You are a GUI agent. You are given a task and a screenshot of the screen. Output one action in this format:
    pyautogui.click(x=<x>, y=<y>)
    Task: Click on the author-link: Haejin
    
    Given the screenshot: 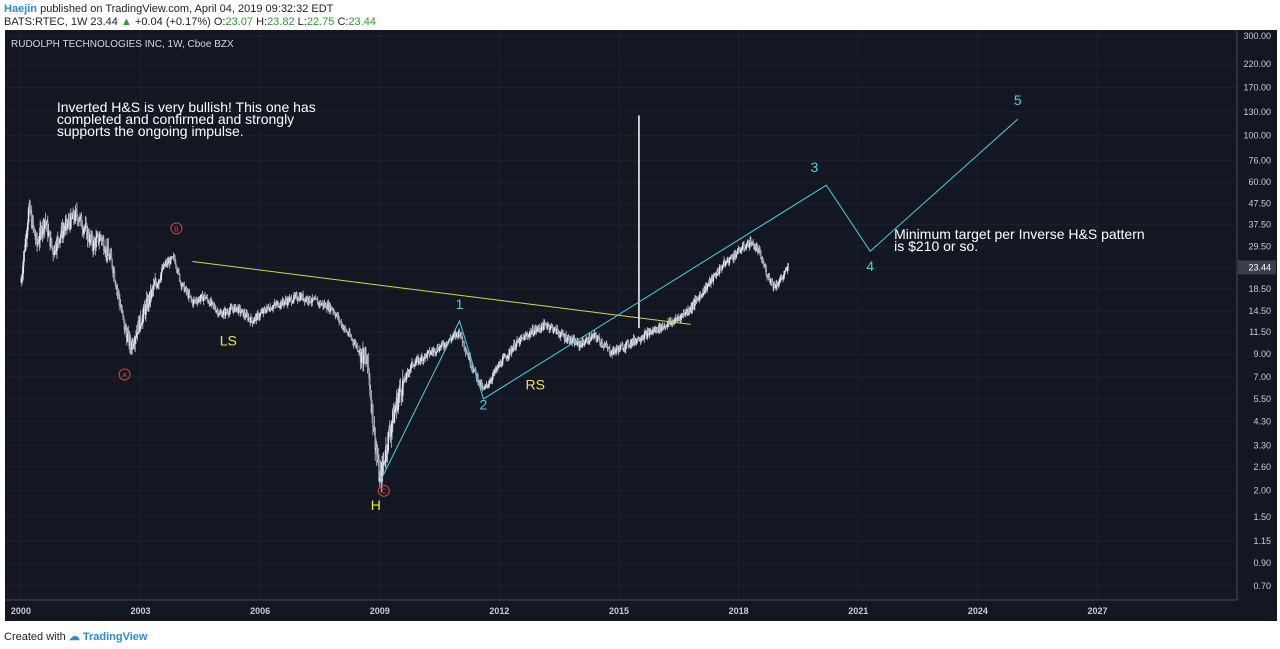 What is the action you would take?
    pyautogui.click(x=21, y=9)
    